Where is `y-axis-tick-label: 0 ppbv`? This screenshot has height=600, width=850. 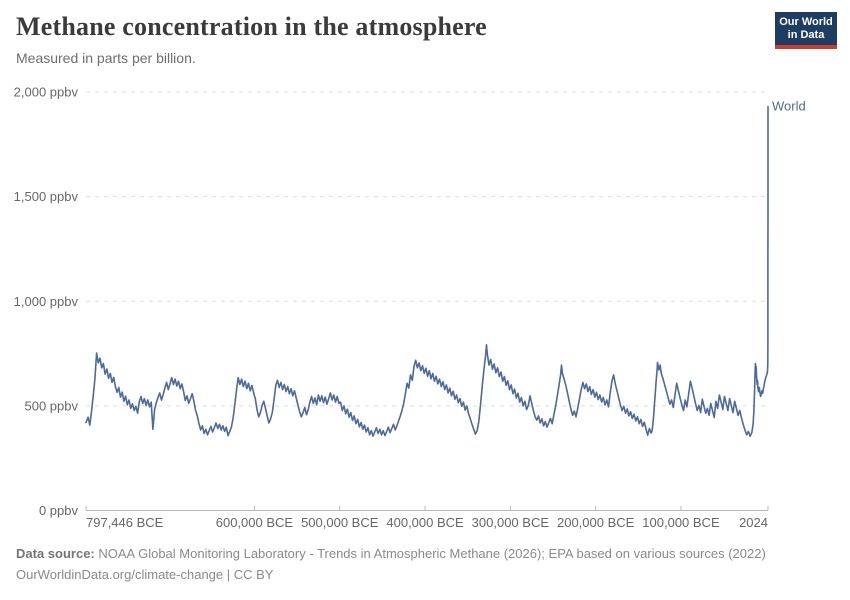 y-axis-tick-label: 0 ppbv is located at coordinates (59, 510).